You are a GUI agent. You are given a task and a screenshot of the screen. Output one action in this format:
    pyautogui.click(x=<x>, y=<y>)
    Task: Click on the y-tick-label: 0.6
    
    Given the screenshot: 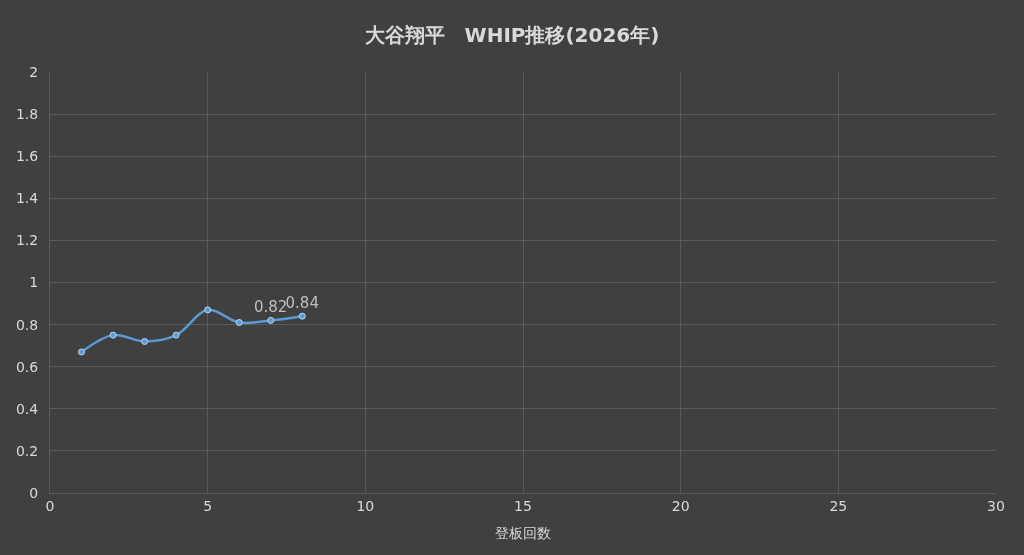 What is the action you would take?
    pyautogui.click(x=27, y=366)
    